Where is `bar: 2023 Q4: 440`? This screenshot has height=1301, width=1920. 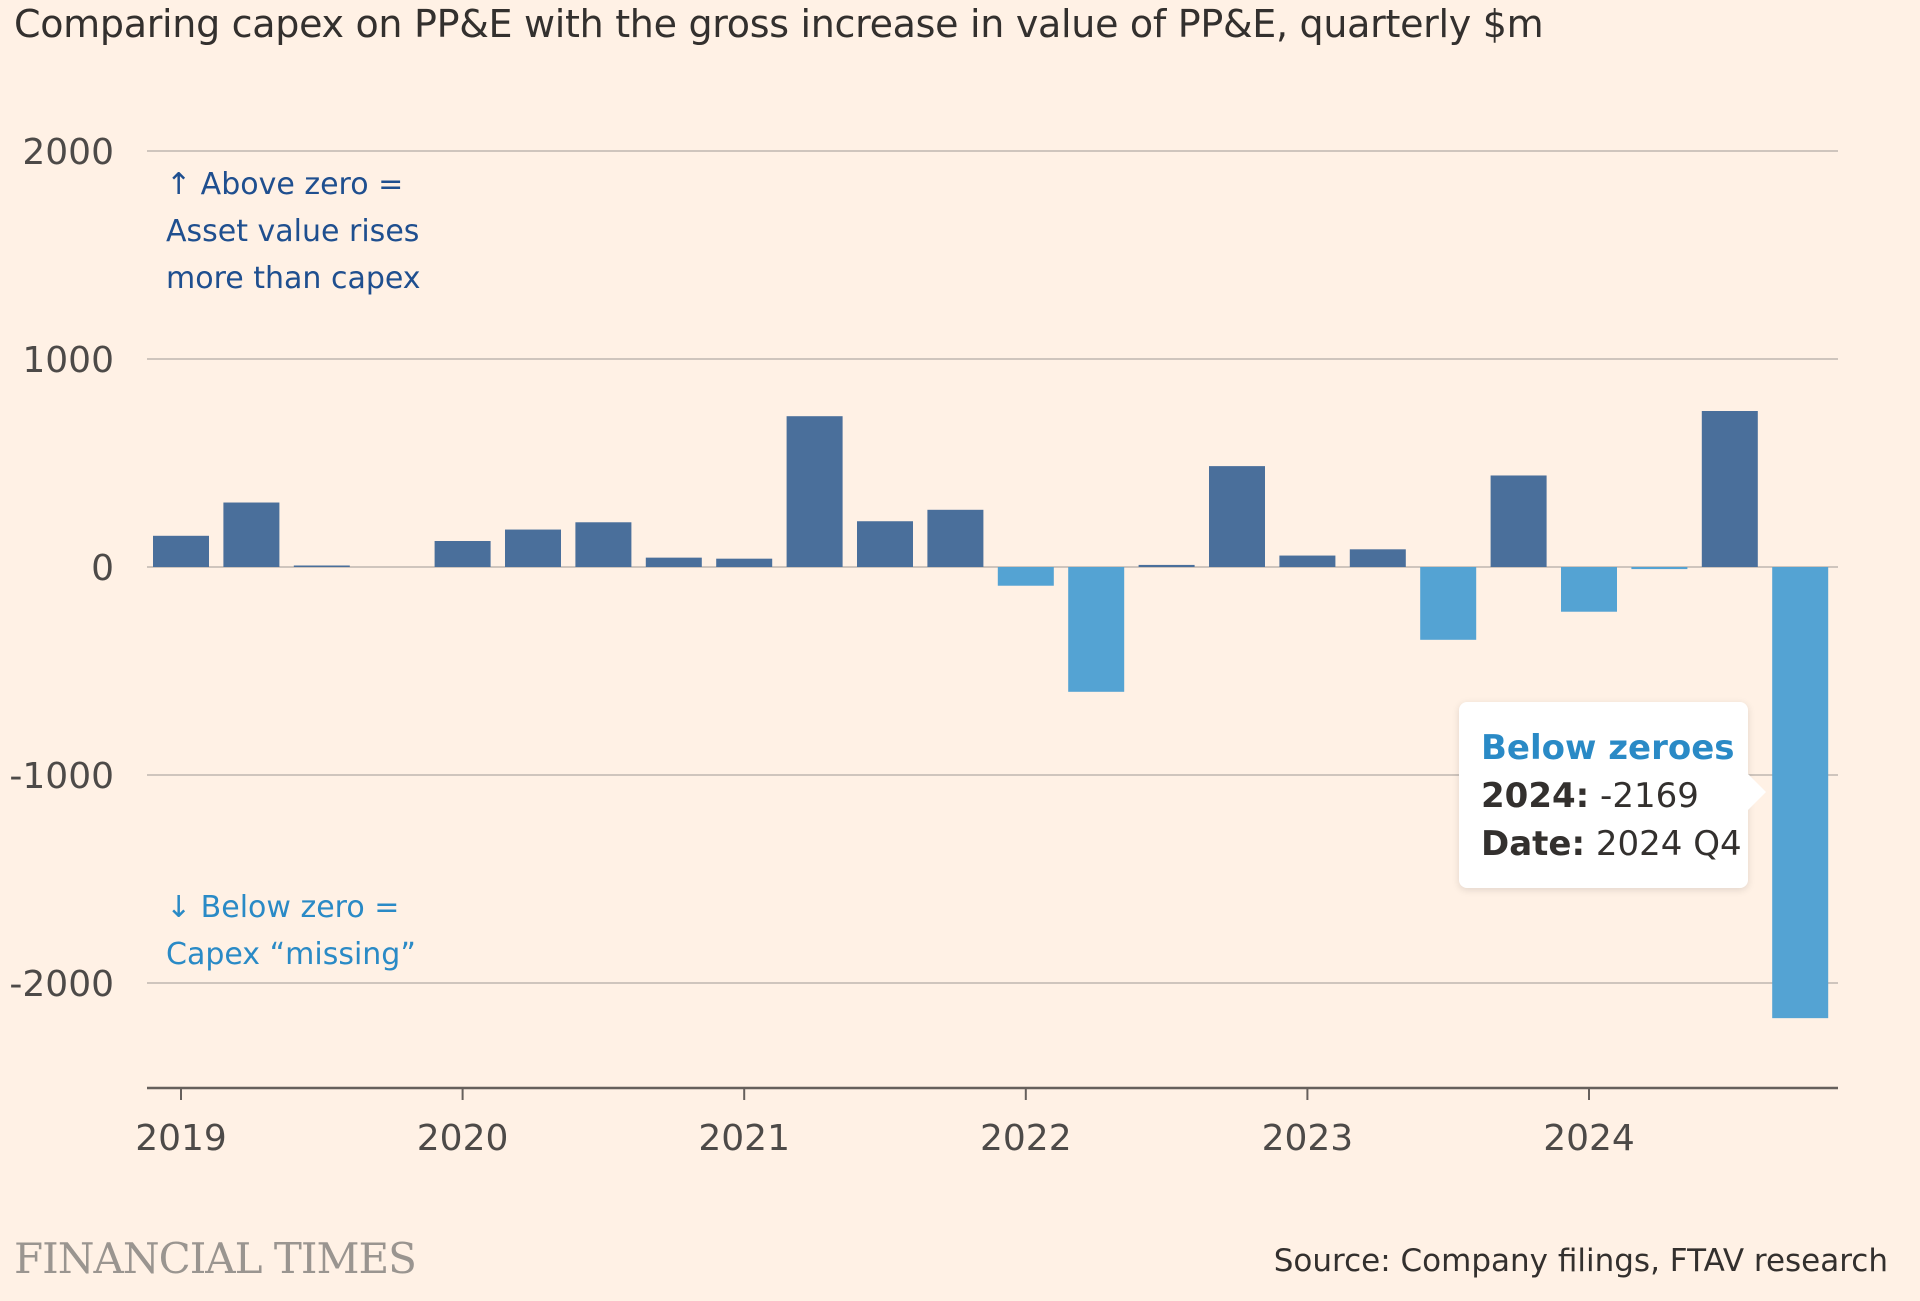 bar: 2023 Q4: 440 is located at coordinates (1518, 521).